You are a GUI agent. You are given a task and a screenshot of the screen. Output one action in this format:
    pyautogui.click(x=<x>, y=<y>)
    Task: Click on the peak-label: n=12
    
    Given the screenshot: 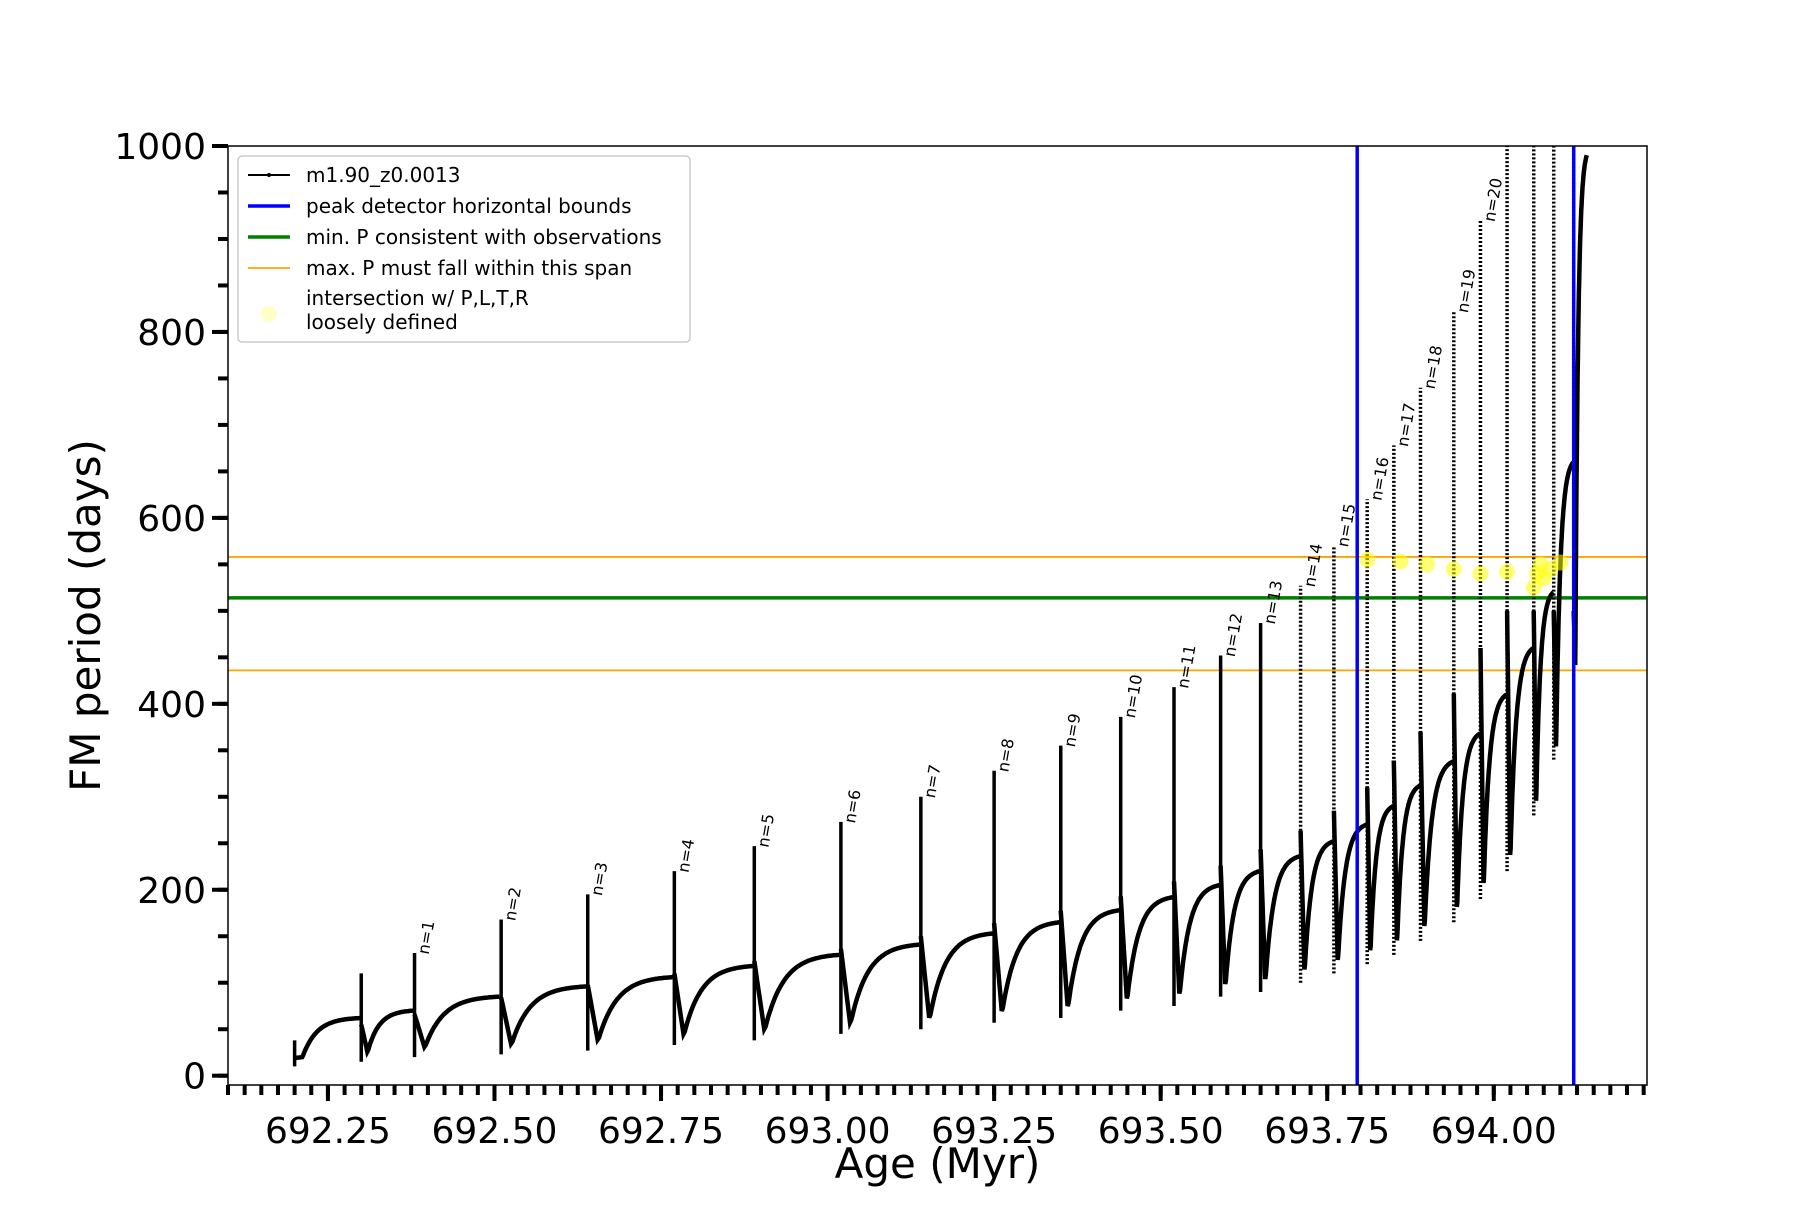 What is the action you would take?
    pyautogui.click(x=1233, y=635)
    